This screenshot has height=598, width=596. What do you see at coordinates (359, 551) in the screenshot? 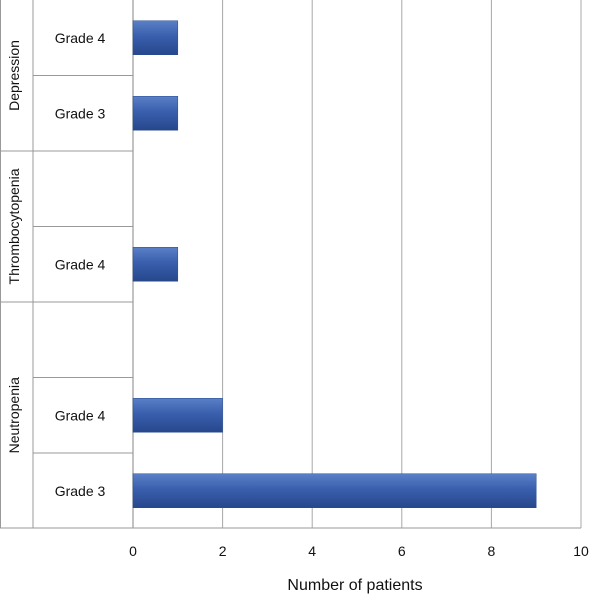
I see `x-tick-labels: 0 2 4 6 8 10` at bounding box center [359, 551].